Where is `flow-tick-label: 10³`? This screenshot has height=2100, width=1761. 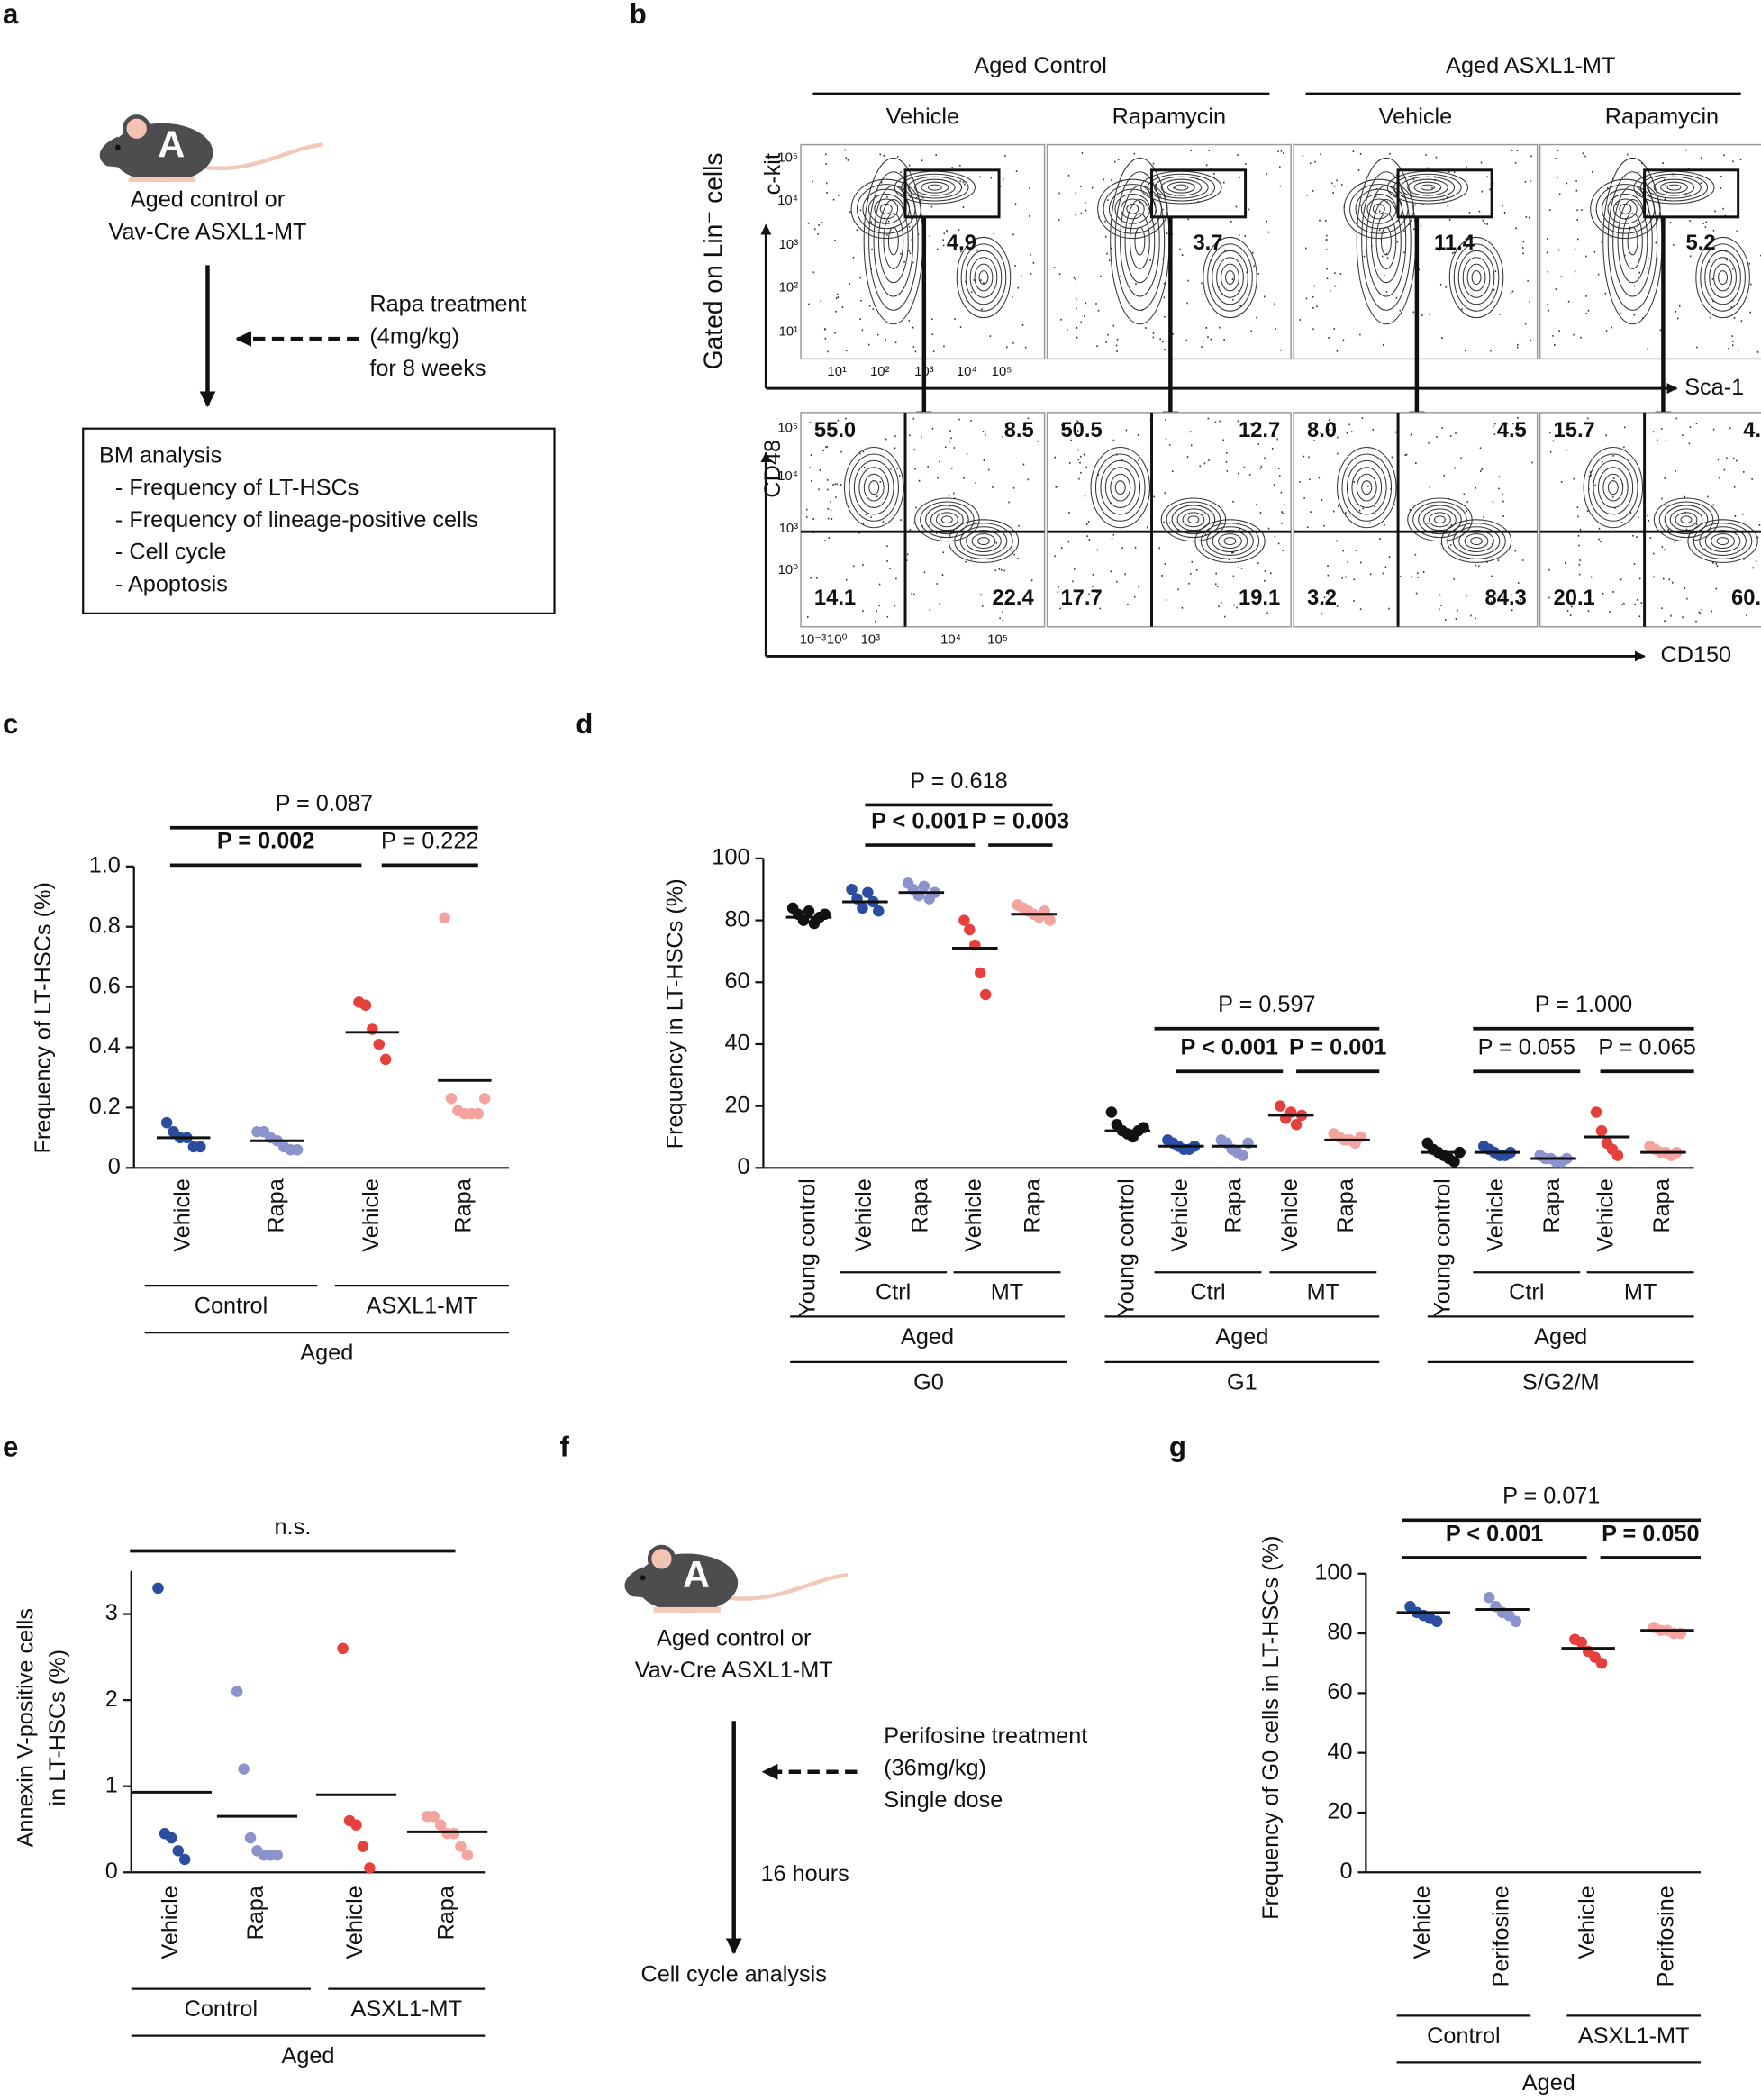
flow-tick-label: 10³ is located at coordinates (789, 529).